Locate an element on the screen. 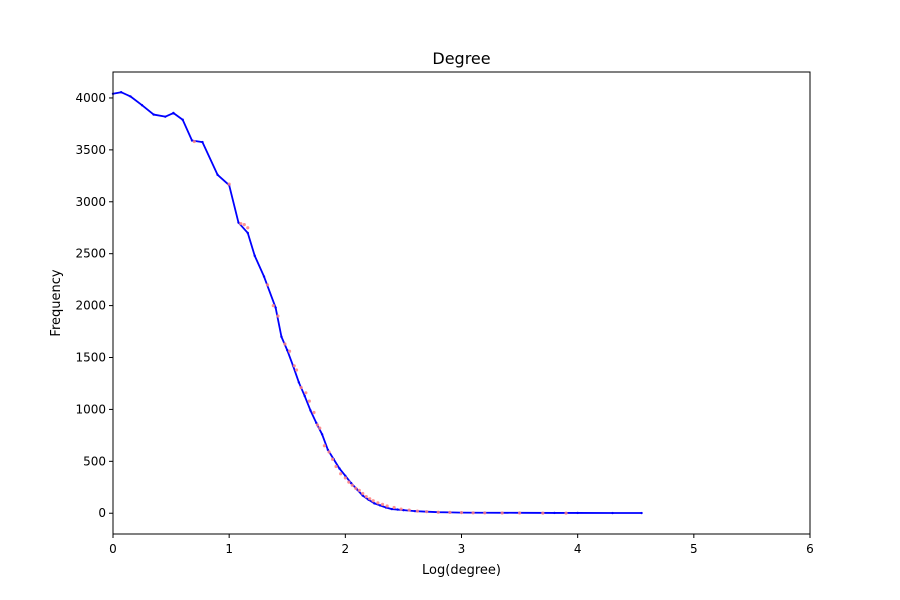 This screenshot has width=900, height=600. y-tick-label: 2500 is located at coordinates (90, 254).